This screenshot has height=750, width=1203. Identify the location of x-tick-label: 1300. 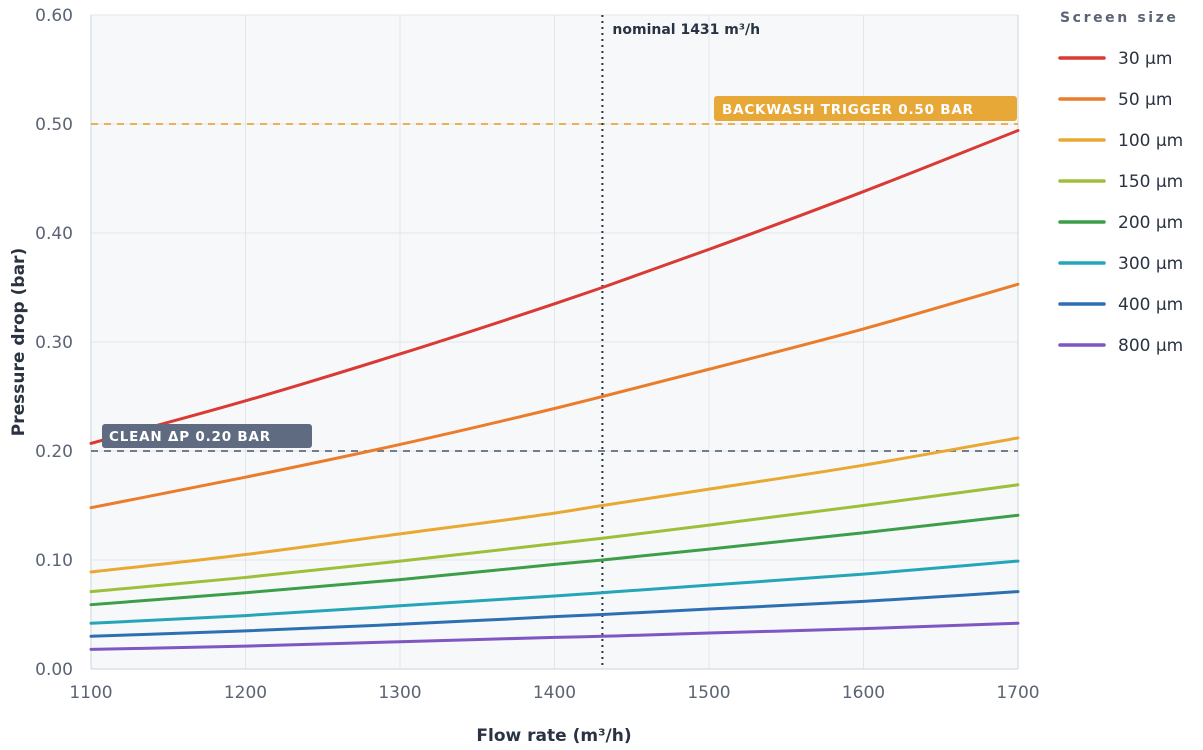
(399, 693).